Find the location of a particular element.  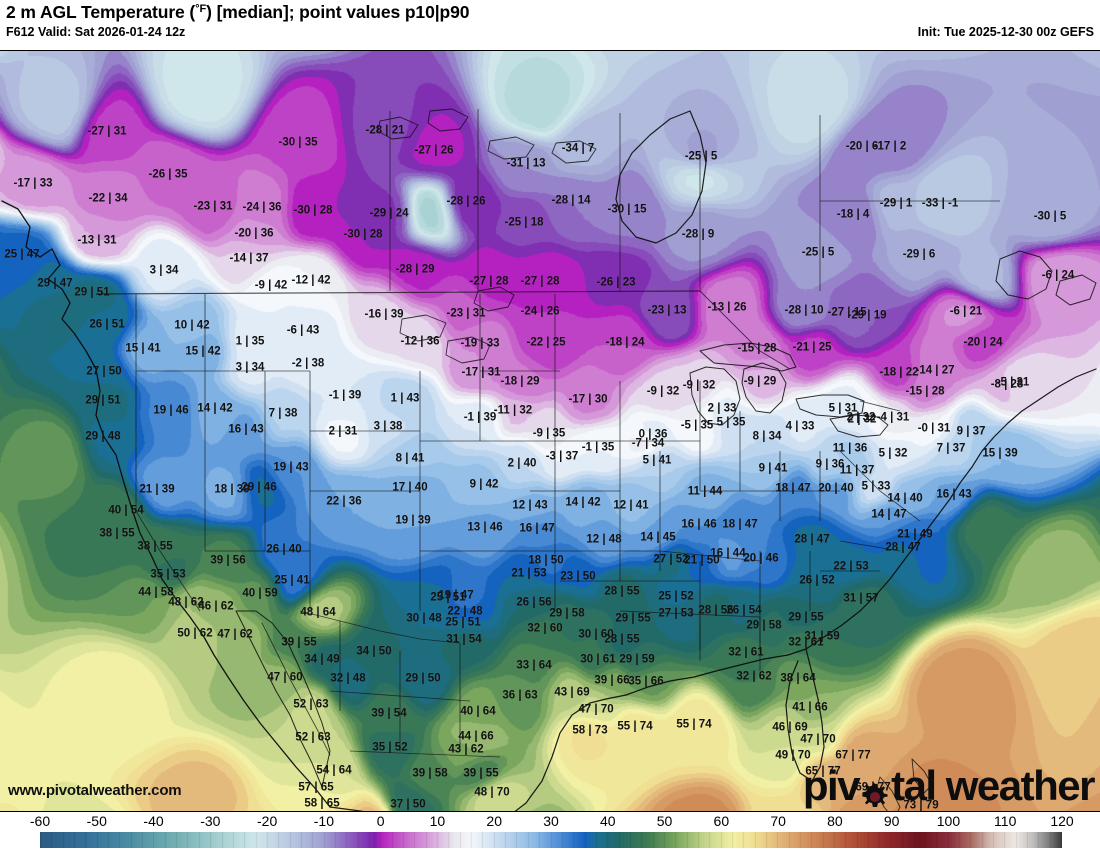

point-value-label: -15 | 28 is located at coordinates (757, 348).